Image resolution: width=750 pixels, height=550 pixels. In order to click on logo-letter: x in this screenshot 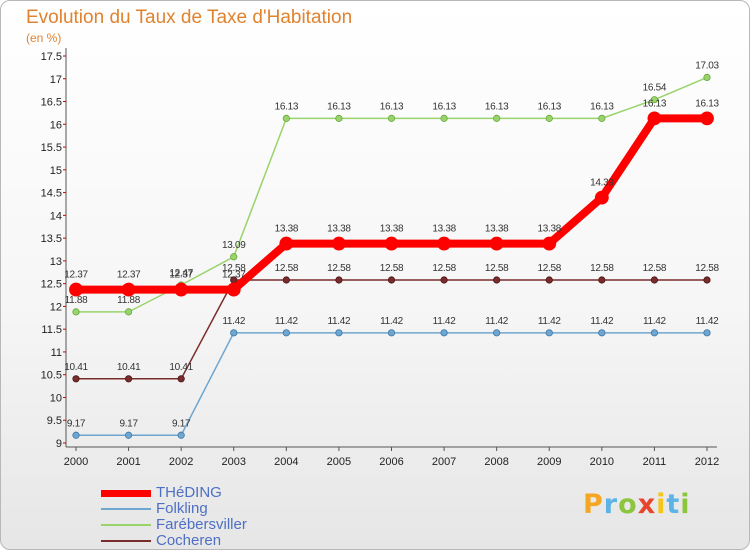, I will do `click(647, 504)`.